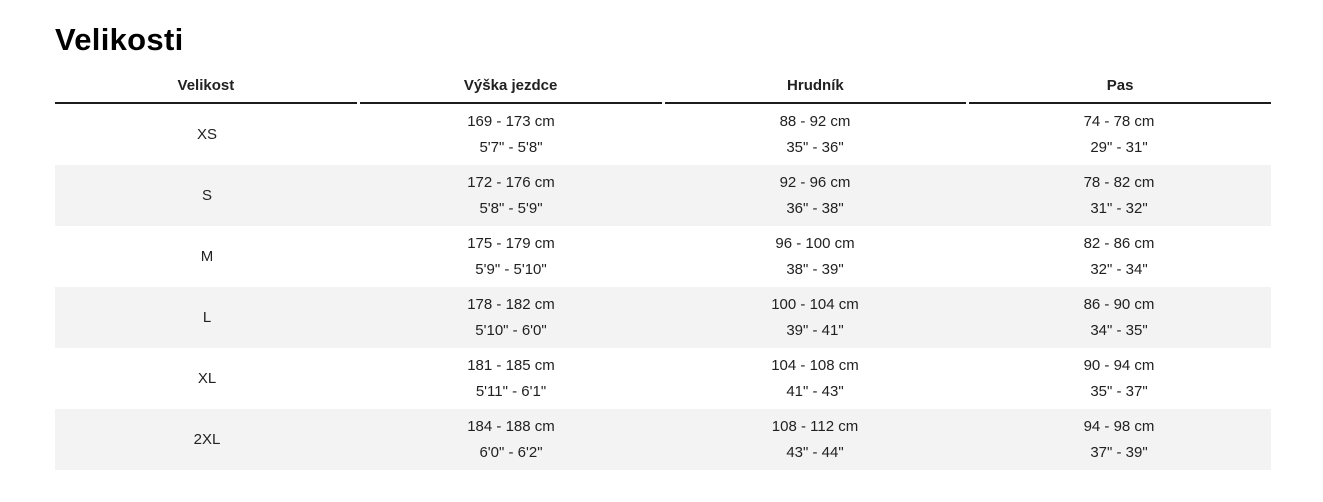 The image size is (1323, 502). What do you see at coordinates (1119, 439) in the screenshot?
I see `waist-cell: 94 - 98 cm 37" - 39"` at bounding box center [1119, 439].